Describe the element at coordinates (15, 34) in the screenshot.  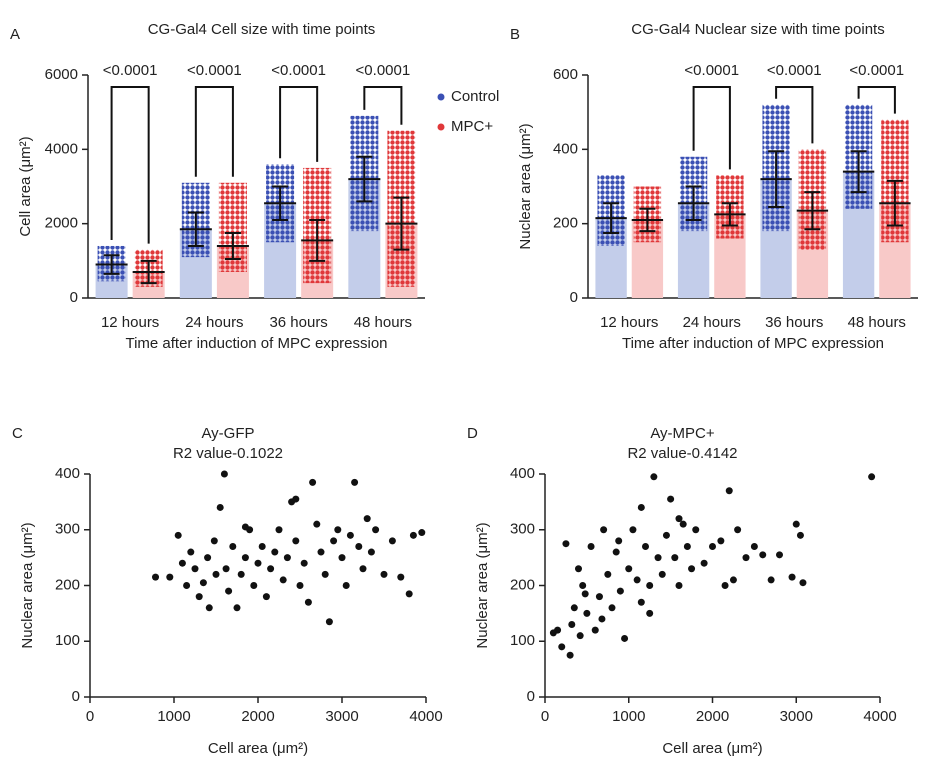
I see `panel-label: A` at that location.